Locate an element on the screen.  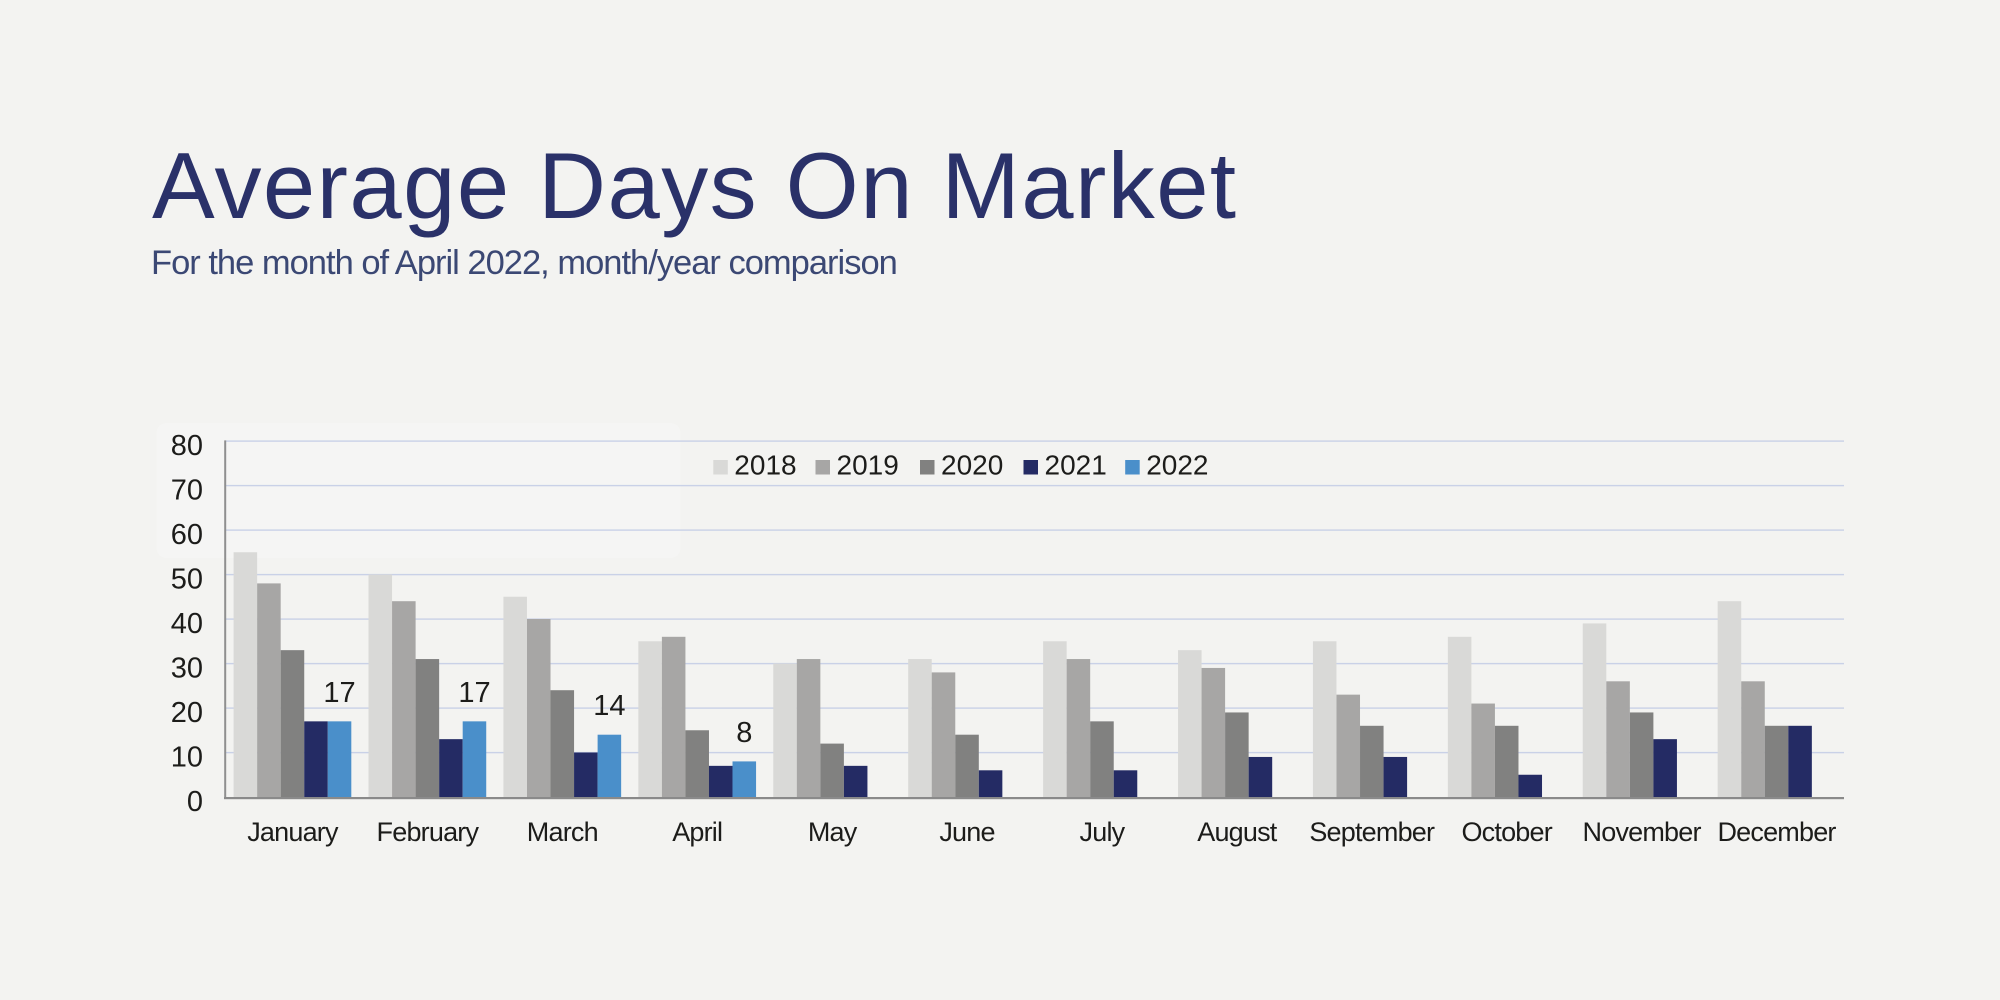
svg-text: 14 is located at coordinates (609, 706).